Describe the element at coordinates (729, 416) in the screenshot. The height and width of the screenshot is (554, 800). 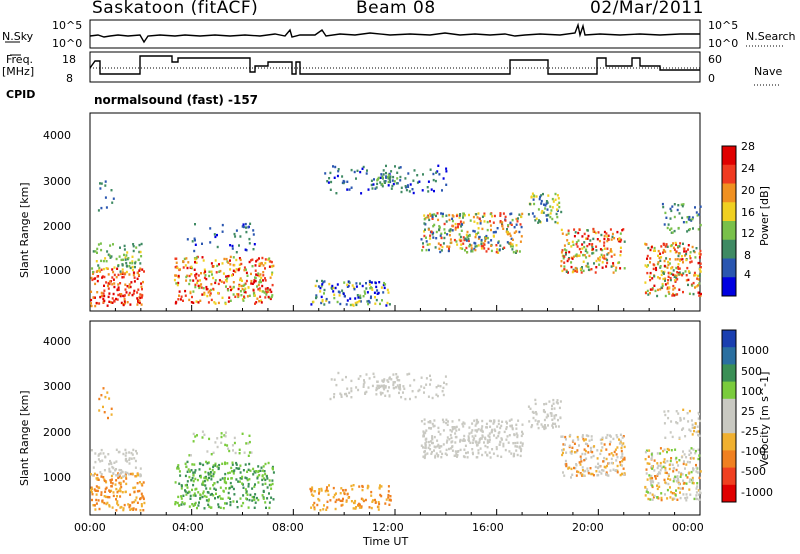
I see `velocity-colorbar` at that location.